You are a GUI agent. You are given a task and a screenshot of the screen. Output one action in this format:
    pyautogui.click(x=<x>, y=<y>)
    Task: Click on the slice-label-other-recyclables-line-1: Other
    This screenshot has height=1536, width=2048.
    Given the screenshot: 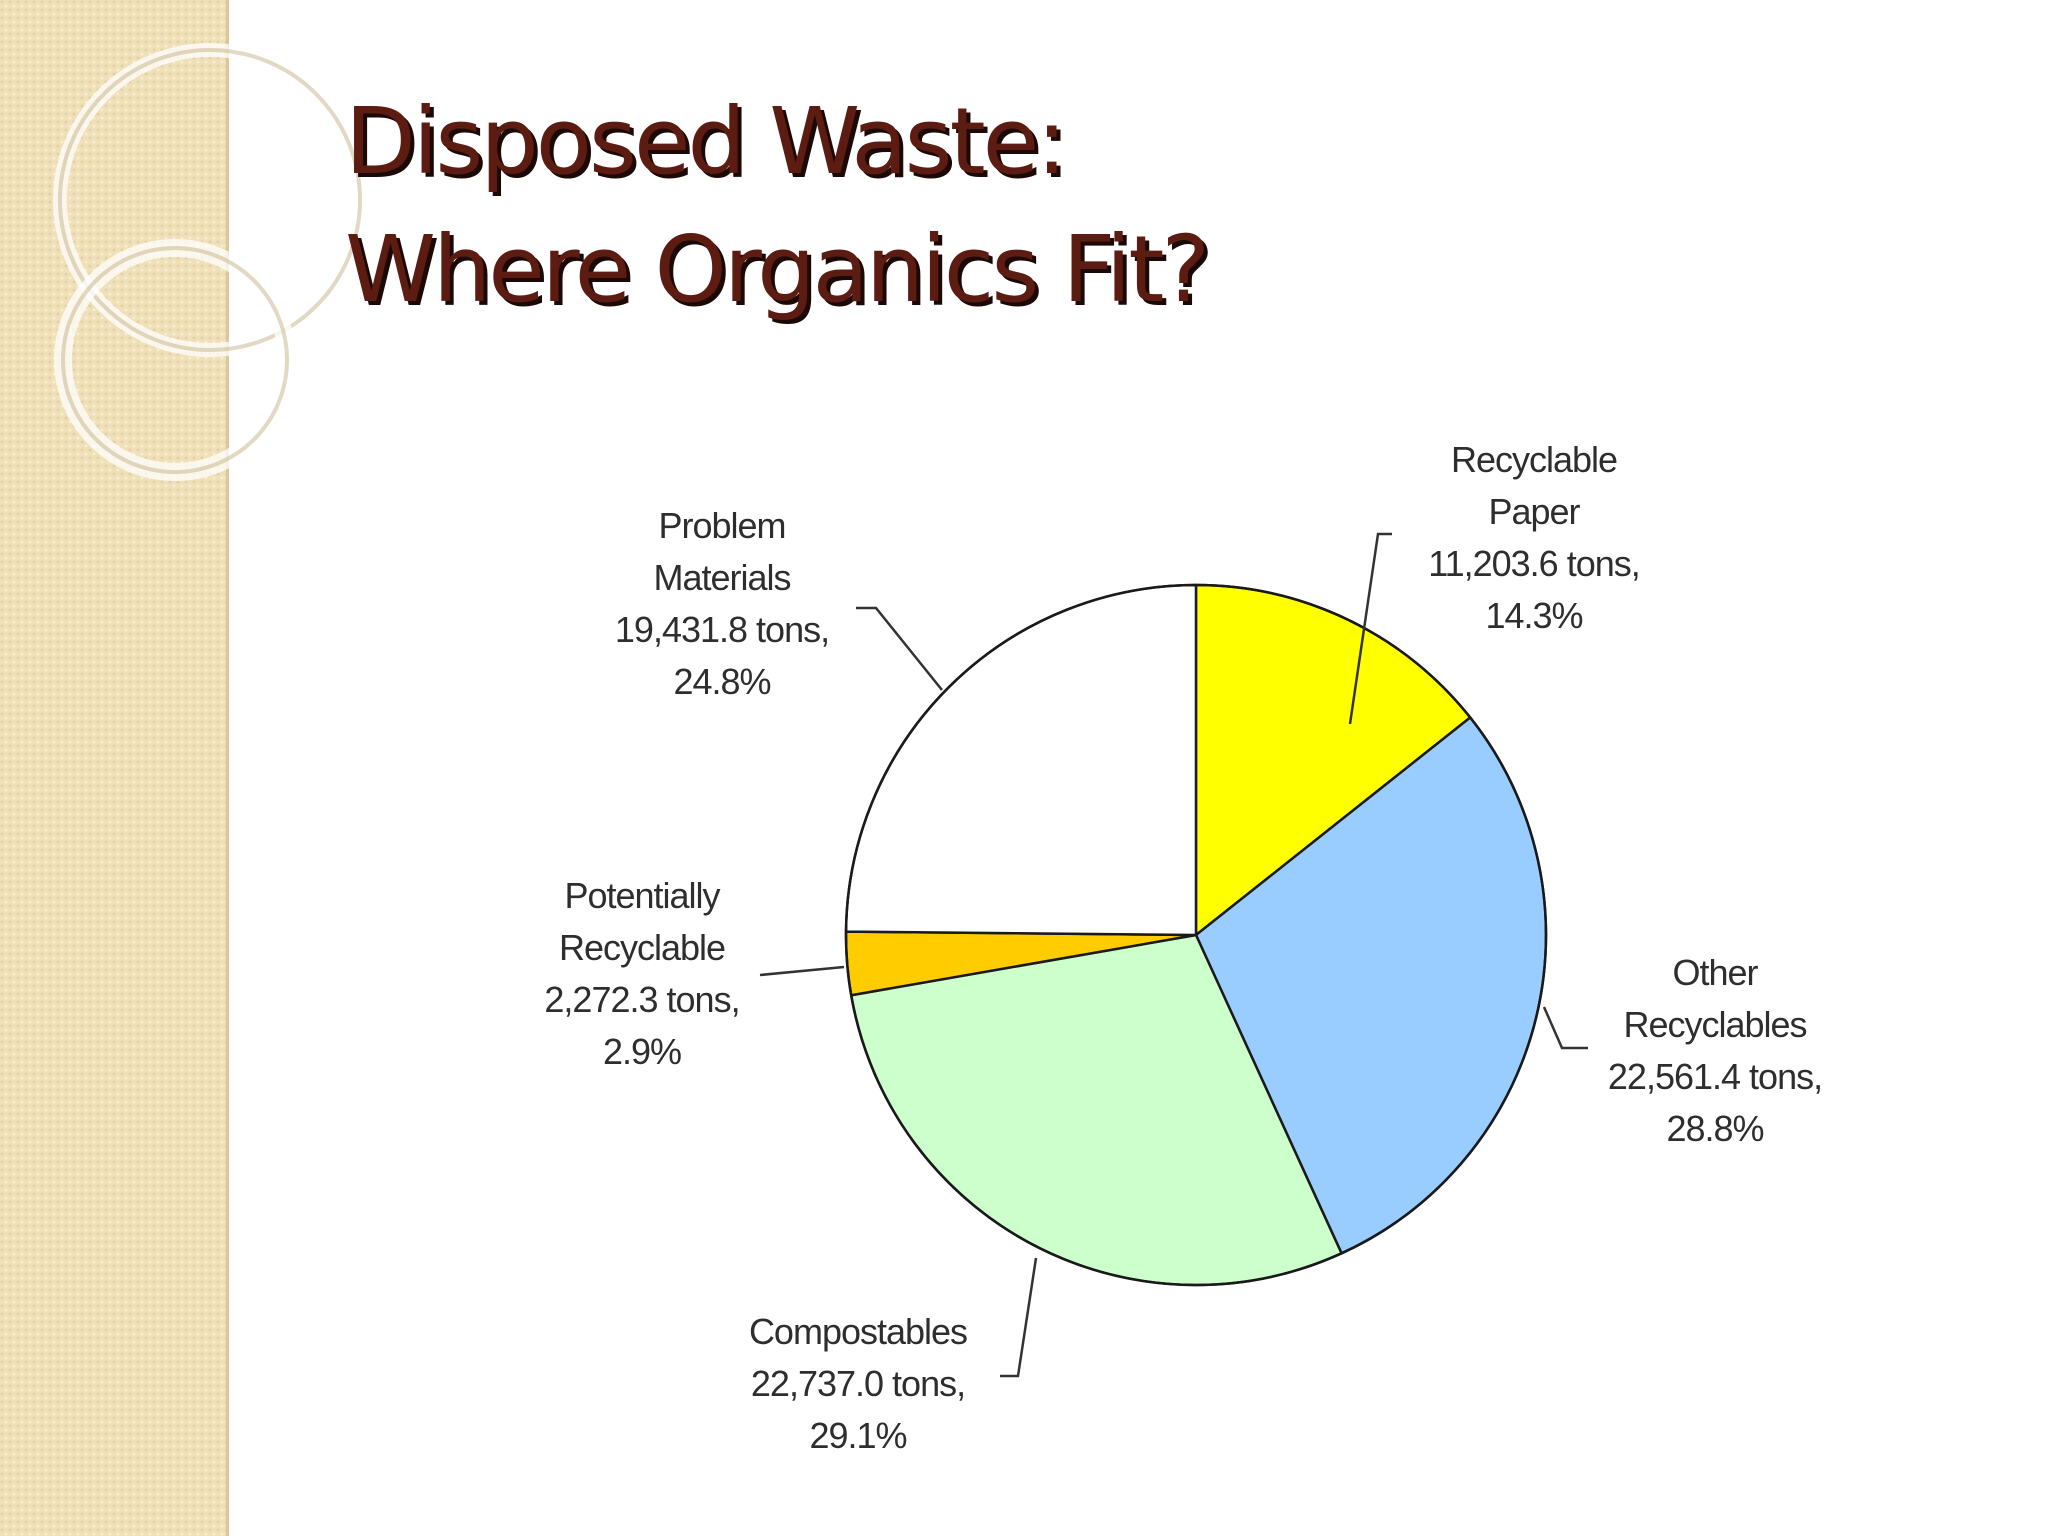 What is the action you would take?
    pyautogui.click(x=1715, y=972)
    